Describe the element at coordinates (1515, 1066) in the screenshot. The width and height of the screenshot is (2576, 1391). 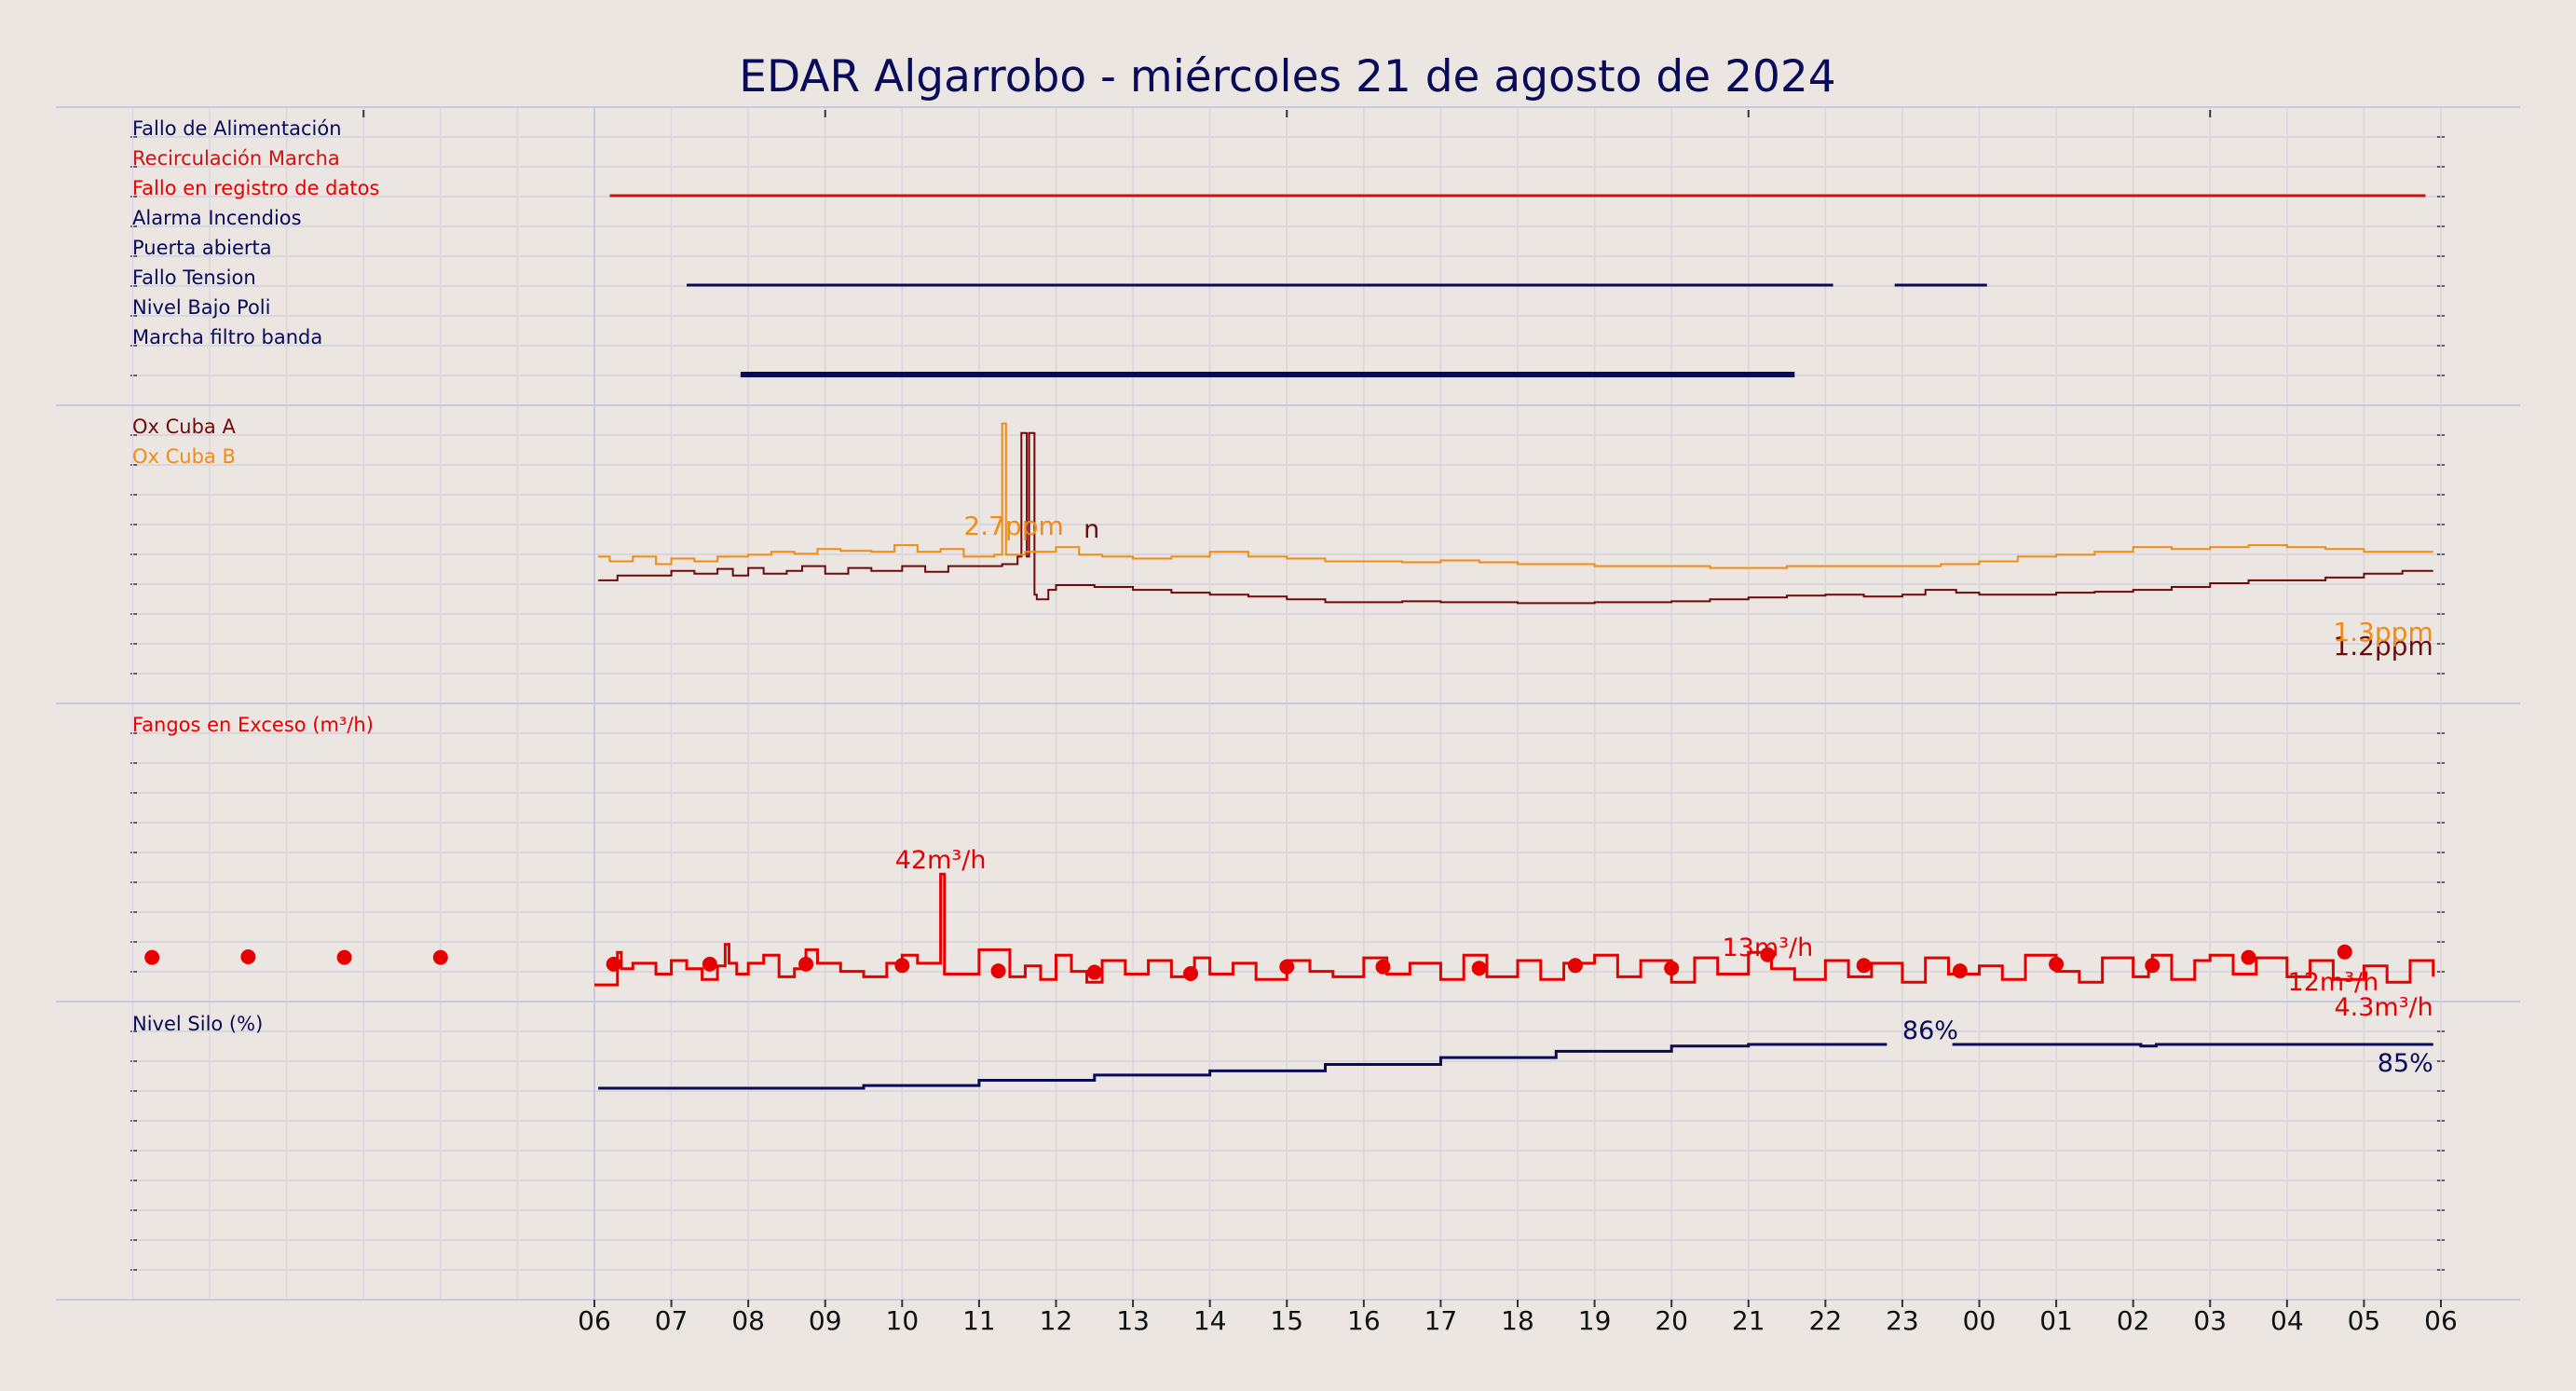
I see `silo-series-line` at that location.